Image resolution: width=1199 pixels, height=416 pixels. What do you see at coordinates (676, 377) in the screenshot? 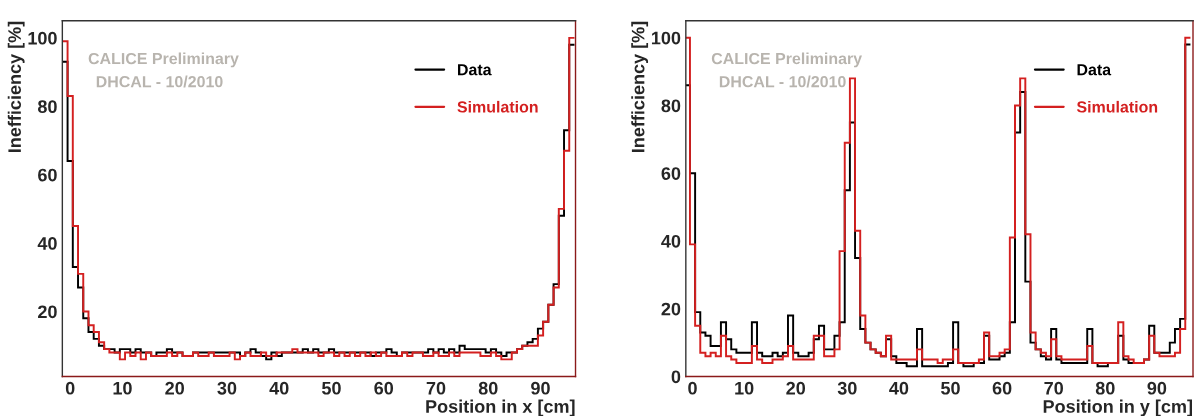
I see `y-tick-label: 0` at bounding box center [676, 377].